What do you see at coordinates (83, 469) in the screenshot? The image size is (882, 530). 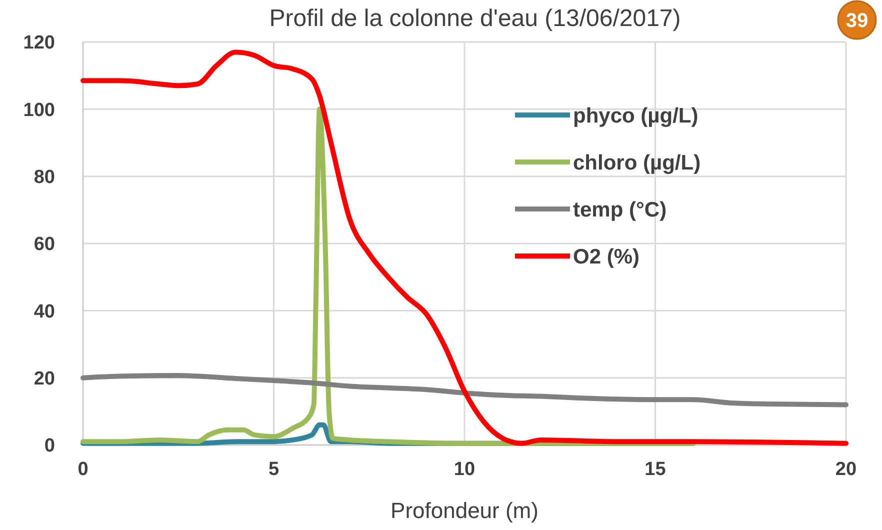 I see `x-tick-label: 0` at bounding box center [83, 469].